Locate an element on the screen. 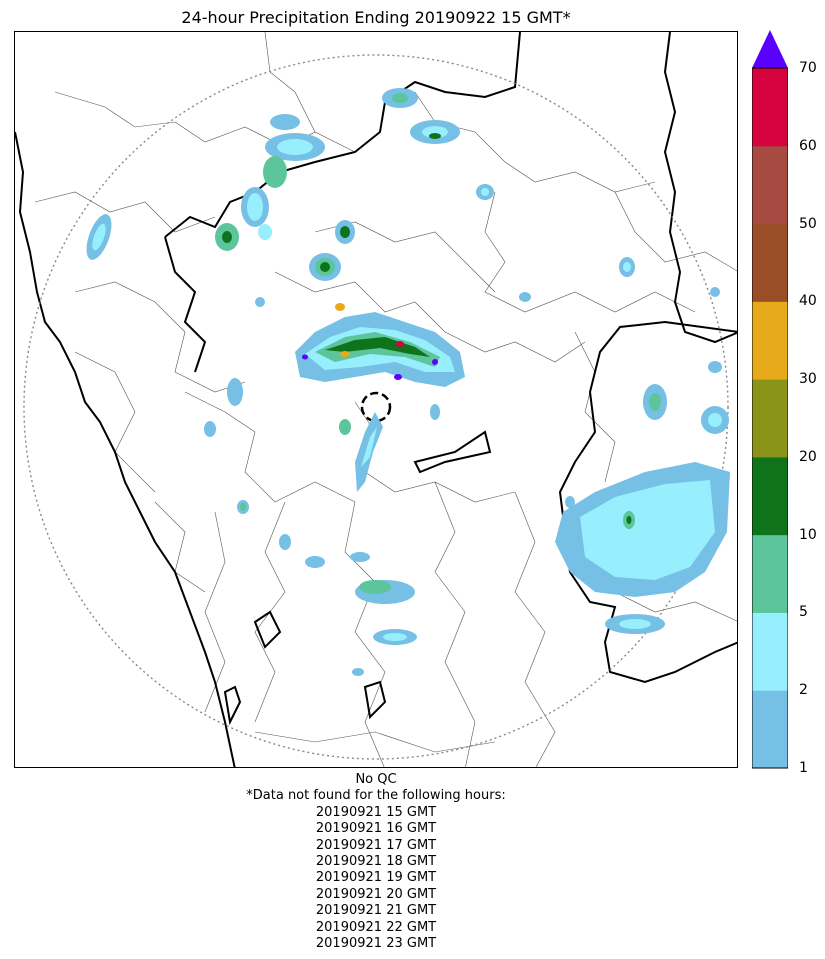  colorbar-tick-label: 50 is located at coordinates (808, 223).